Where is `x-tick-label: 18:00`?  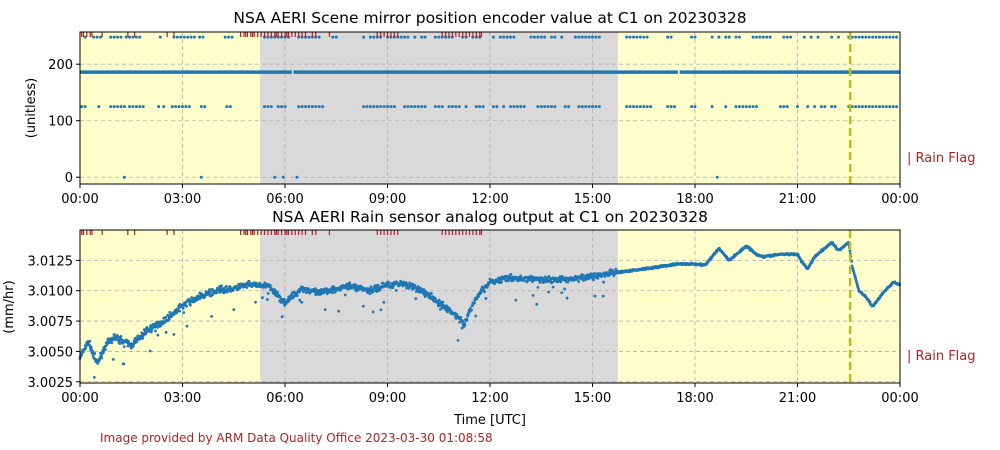
x-tick-label: 18:00 is located at coordinates (694, 199).